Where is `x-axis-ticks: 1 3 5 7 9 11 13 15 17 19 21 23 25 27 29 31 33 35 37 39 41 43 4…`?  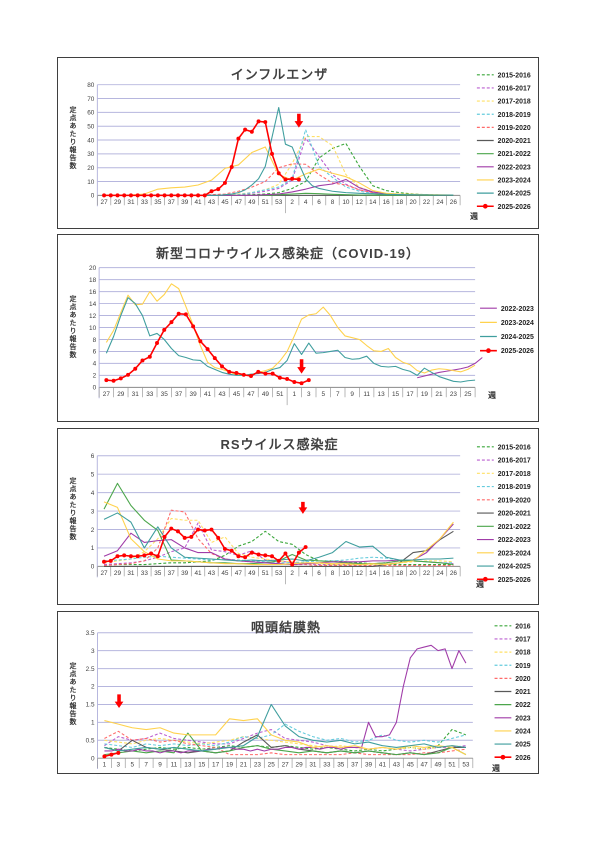 x-axis-ticks: 1 3 5 7 9 11 13 15 17 19 21 23 25 27 29 31 33 35 37 39 41 43 4… is located at coordinates (285, 763).